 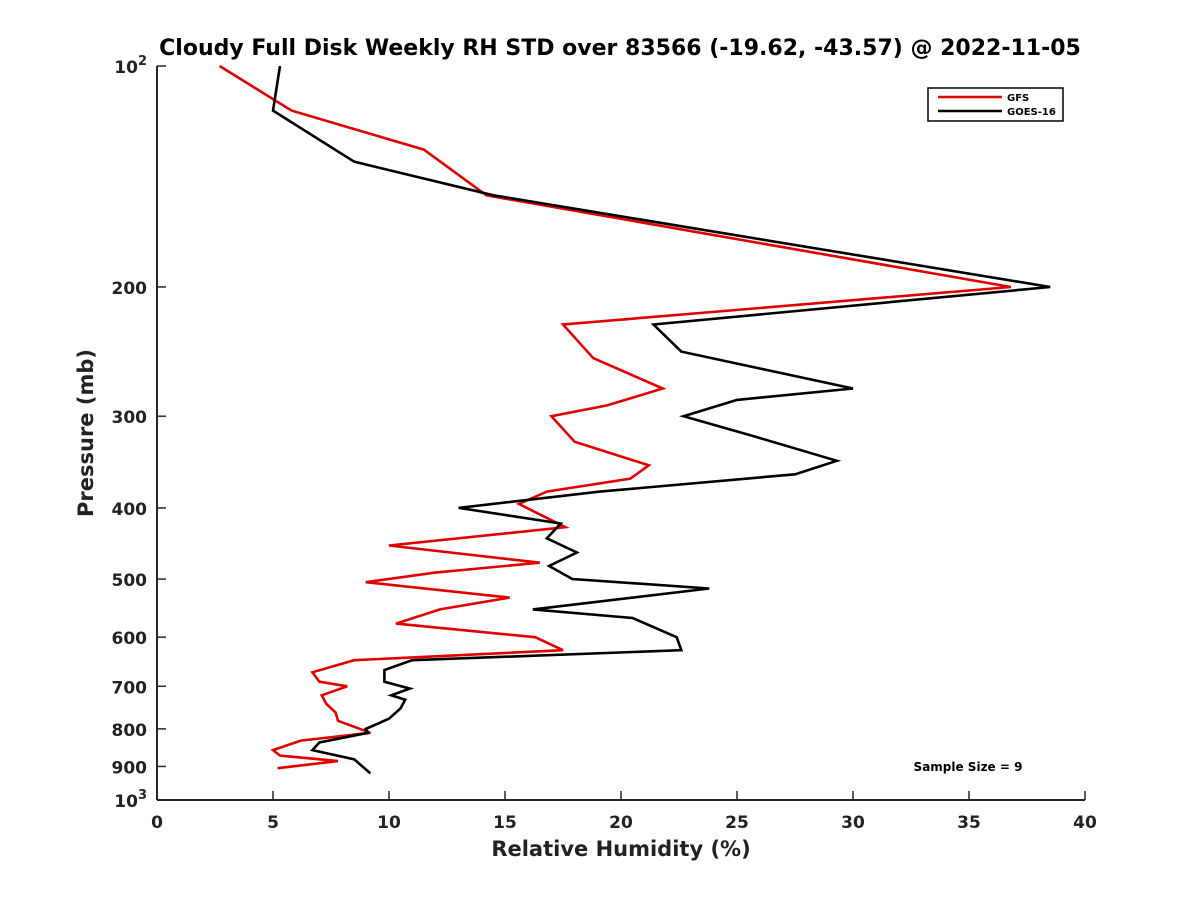 I want to click on x-tick-label: 40, so click(x=1085, y=823).